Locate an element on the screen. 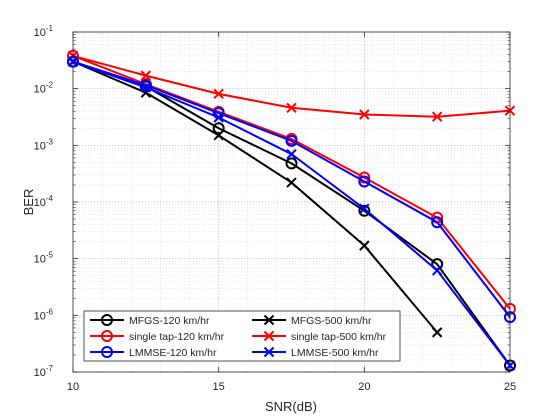  legend-label: LMMSE-120 km/hr is located at coordinates (173, 353).